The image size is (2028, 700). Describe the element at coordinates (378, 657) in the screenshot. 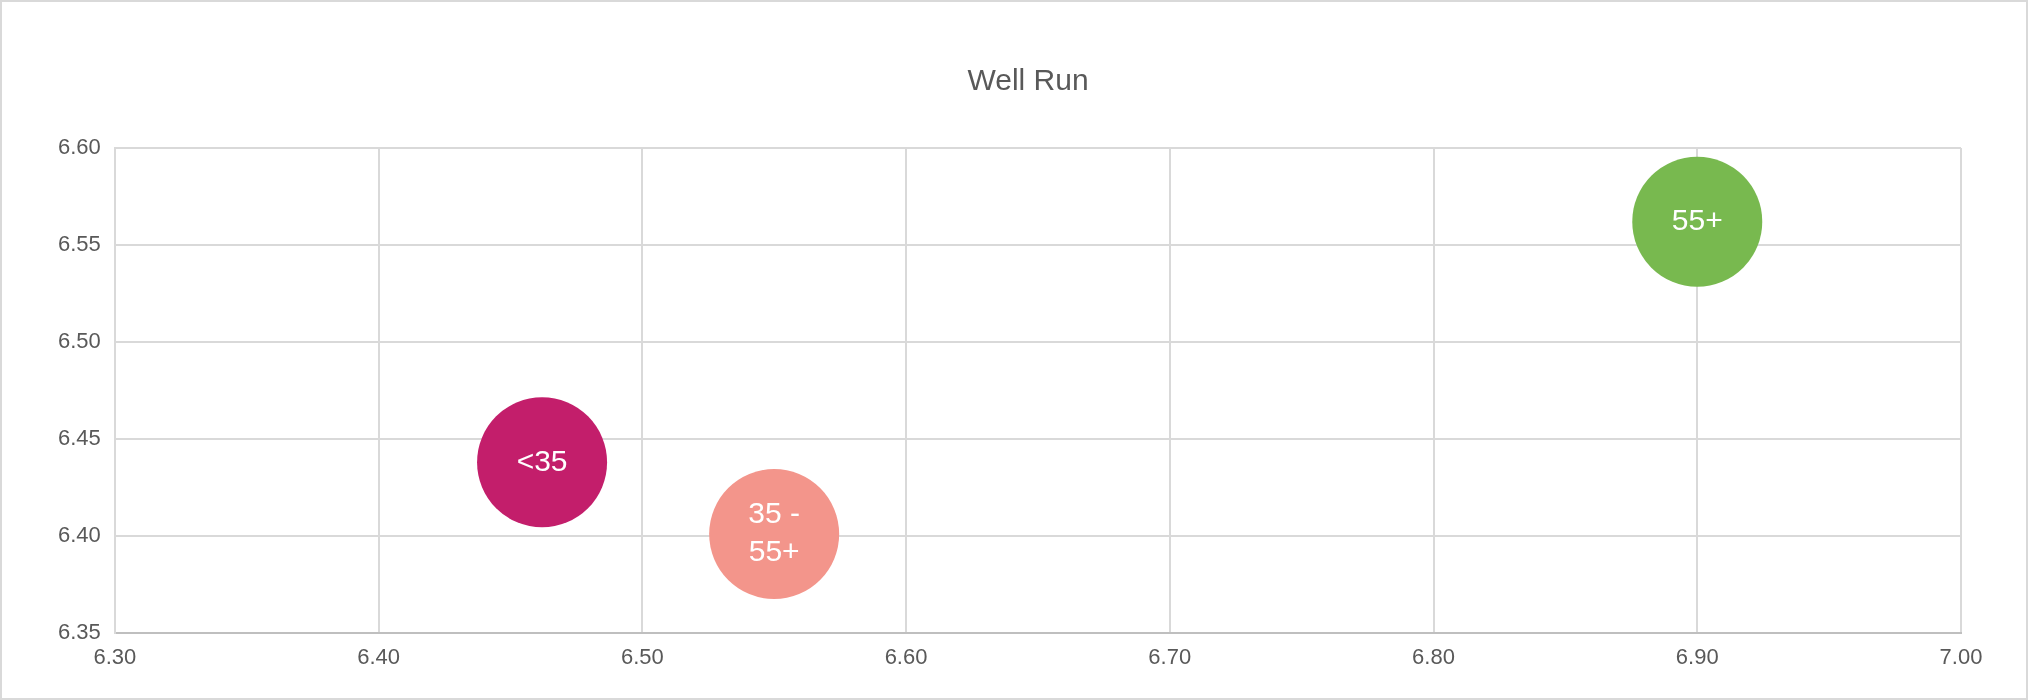

I see `x-tick-label: 6.40` at that location.